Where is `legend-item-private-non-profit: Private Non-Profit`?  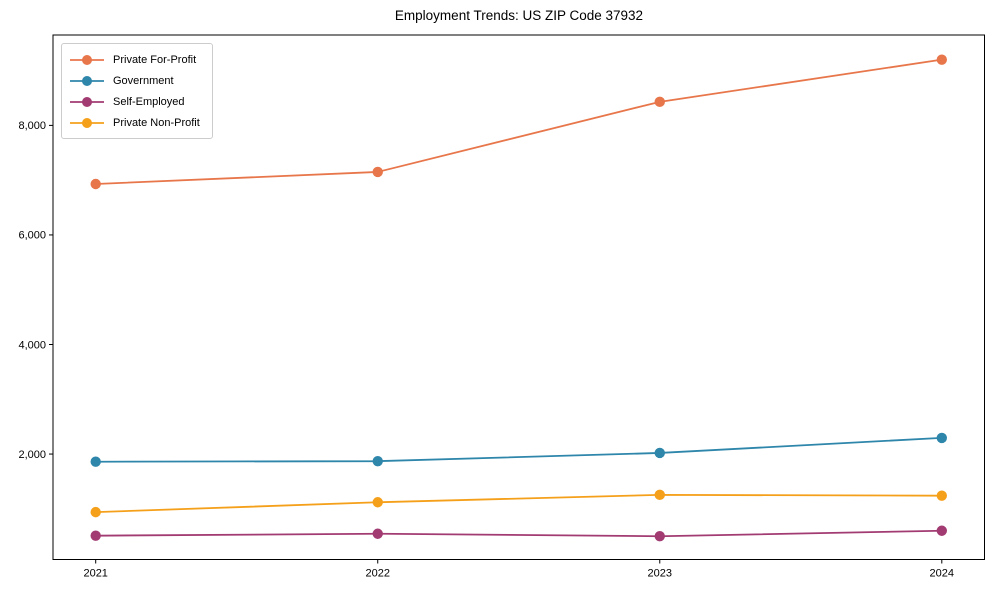 legend-item-private-non-profit: Private Non-Profit is located at coordinates (135, 122).